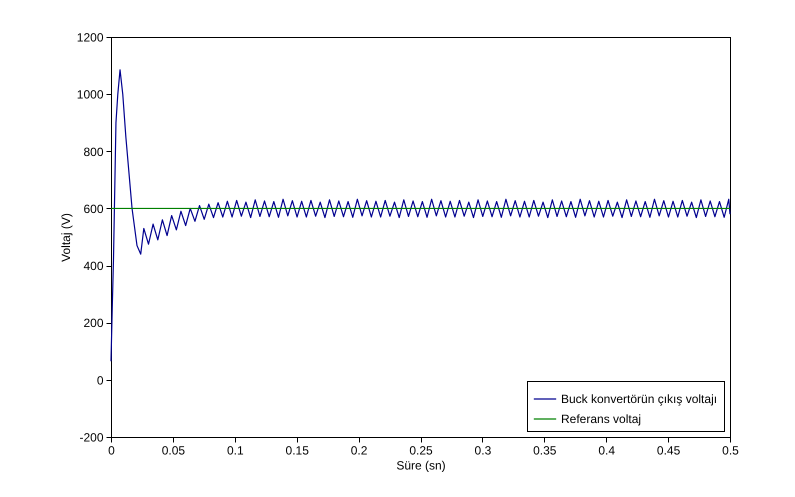 Image resolution: width=795 pixels, height=497 pixels. I want to click on y-tick-label: -200, so click(91, 437).